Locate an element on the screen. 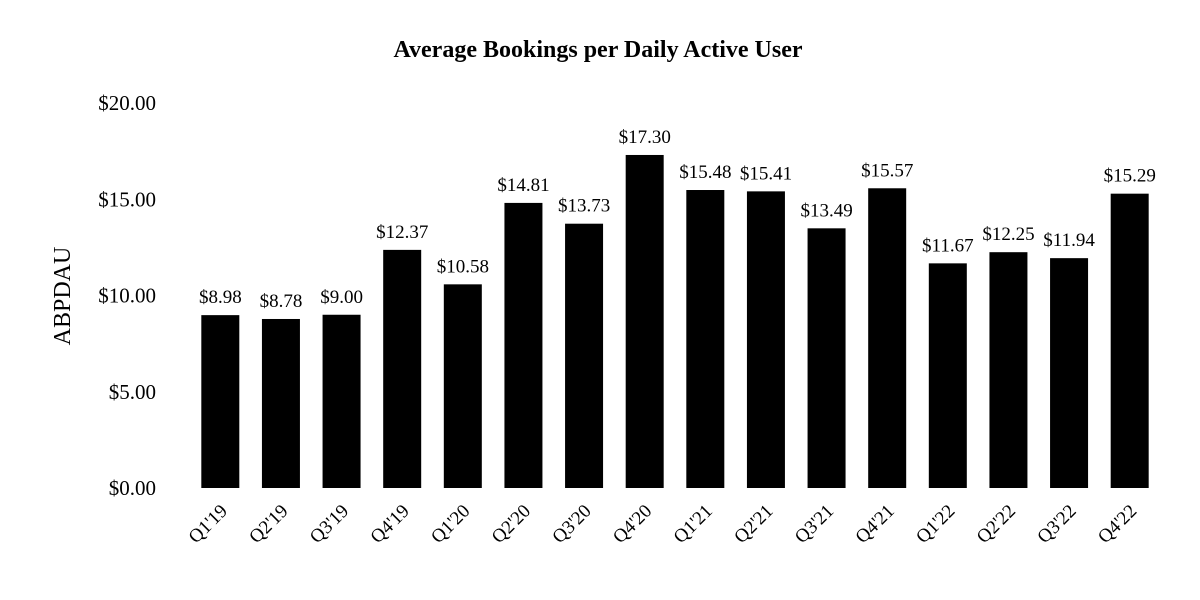 This screenshot has height=600, width=1200. data-label: $15.29 is located at coordinates (1130, 176).